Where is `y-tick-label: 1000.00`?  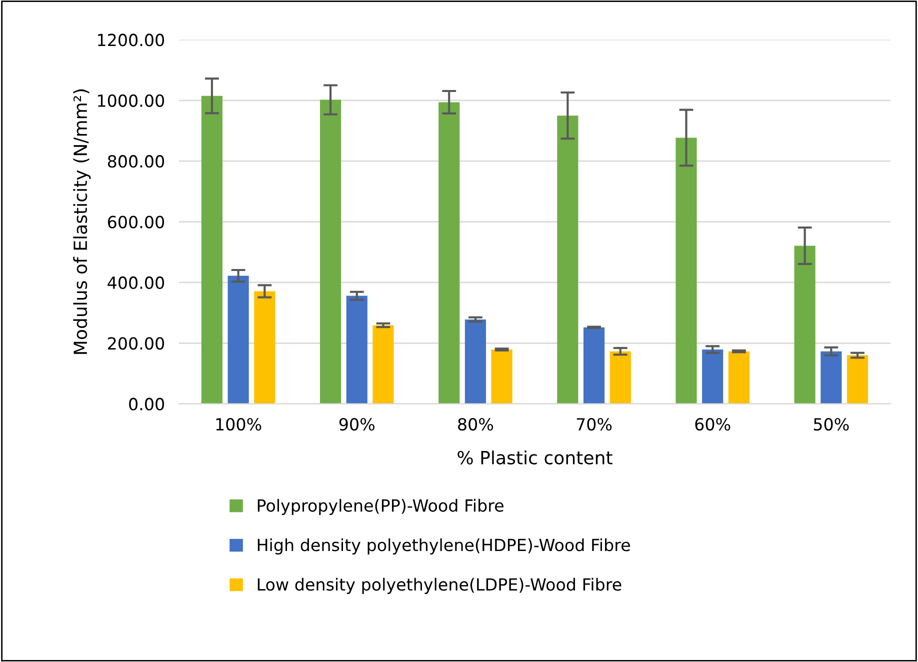
y-tick-label: 1000.00 is located at coordinates (131, 100).